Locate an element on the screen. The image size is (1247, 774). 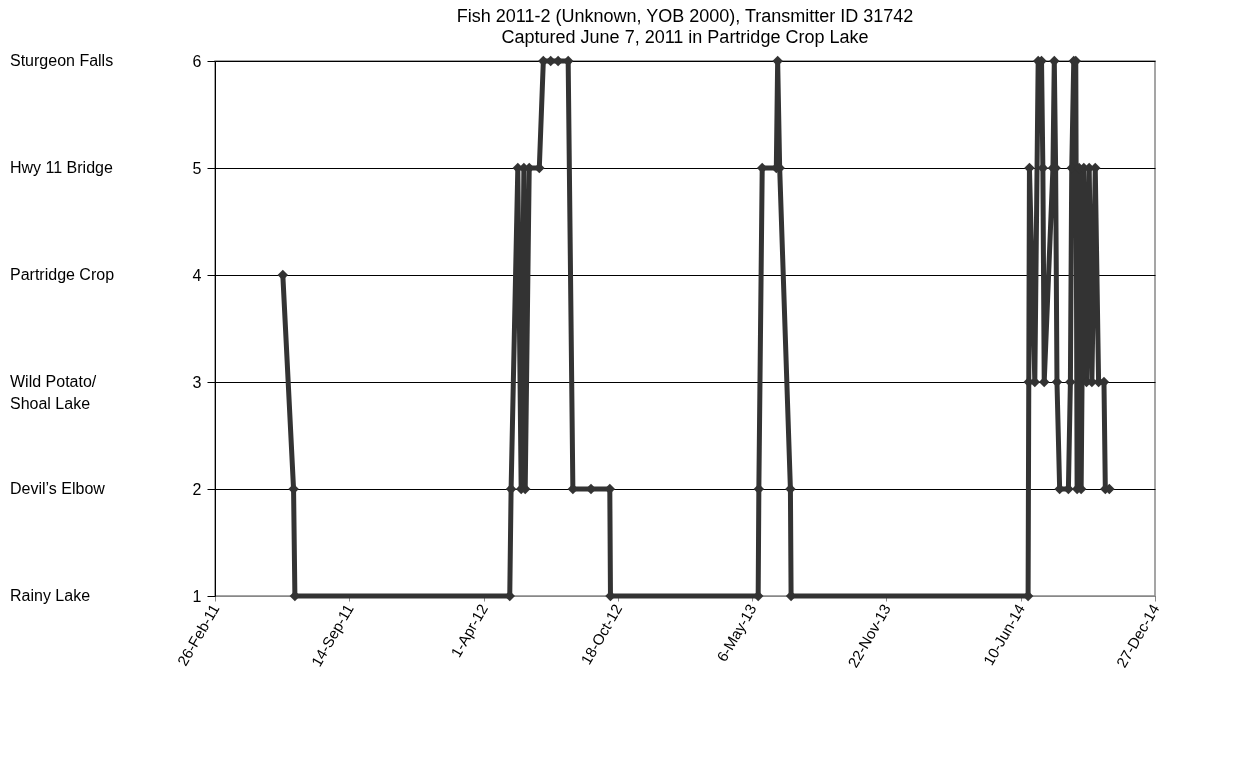
y-tick-label: 2 is located at coordinates (197, 489).